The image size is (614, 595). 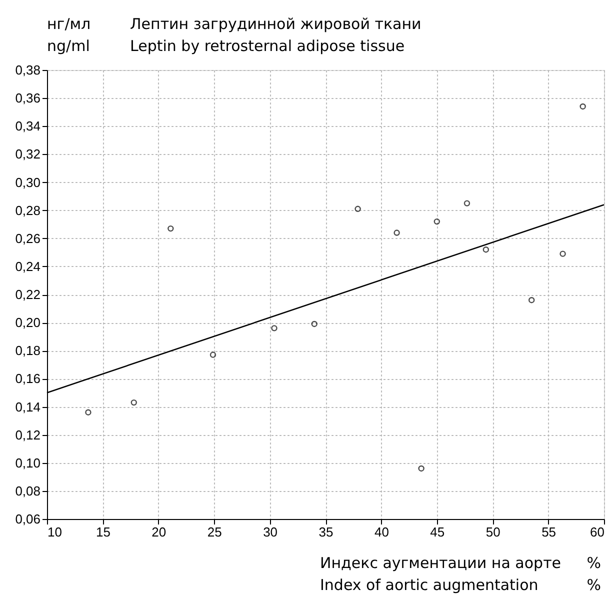 I want to click on x-tick-label: 30, so click(x=270, y=532).